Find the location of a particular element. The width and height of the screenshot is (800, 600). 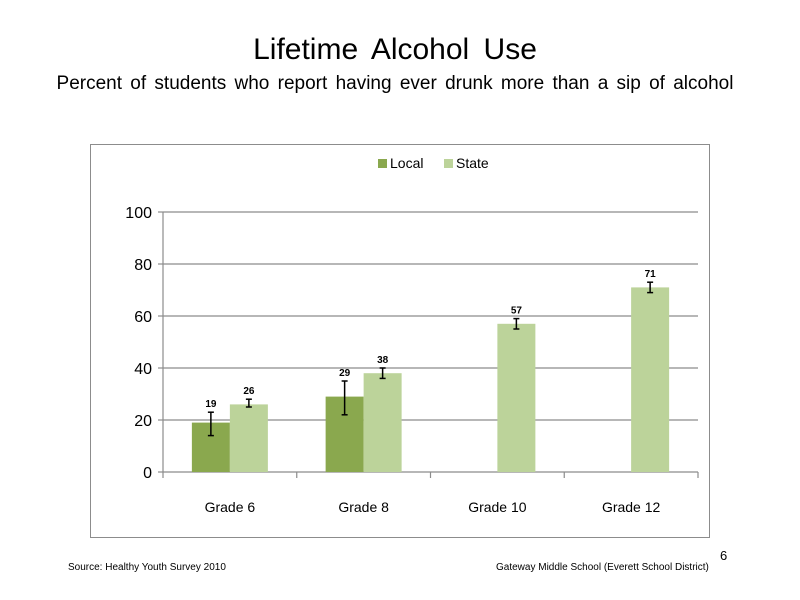

y-tick-label: 0 is located at coordinates (147, 473).